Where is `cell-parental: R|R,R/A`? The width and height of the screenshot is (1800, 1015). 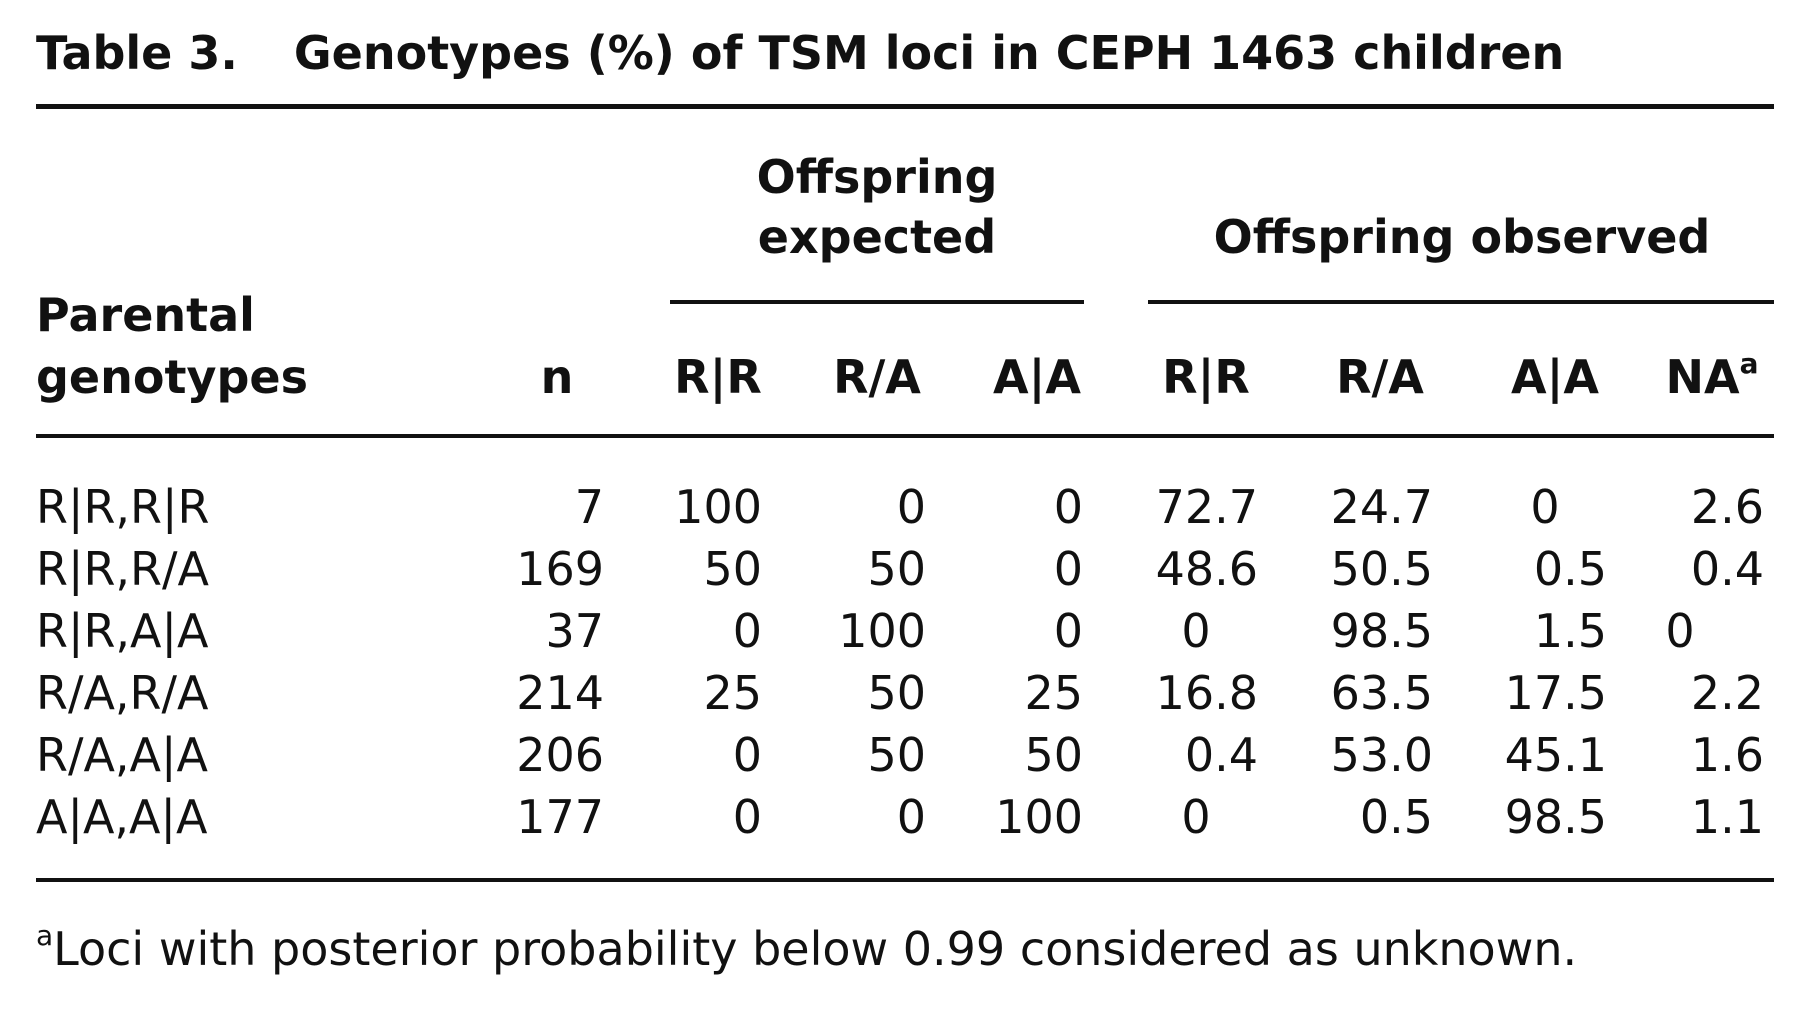
cell-parental: R|R,R/A is located at coordinates (122, 569).